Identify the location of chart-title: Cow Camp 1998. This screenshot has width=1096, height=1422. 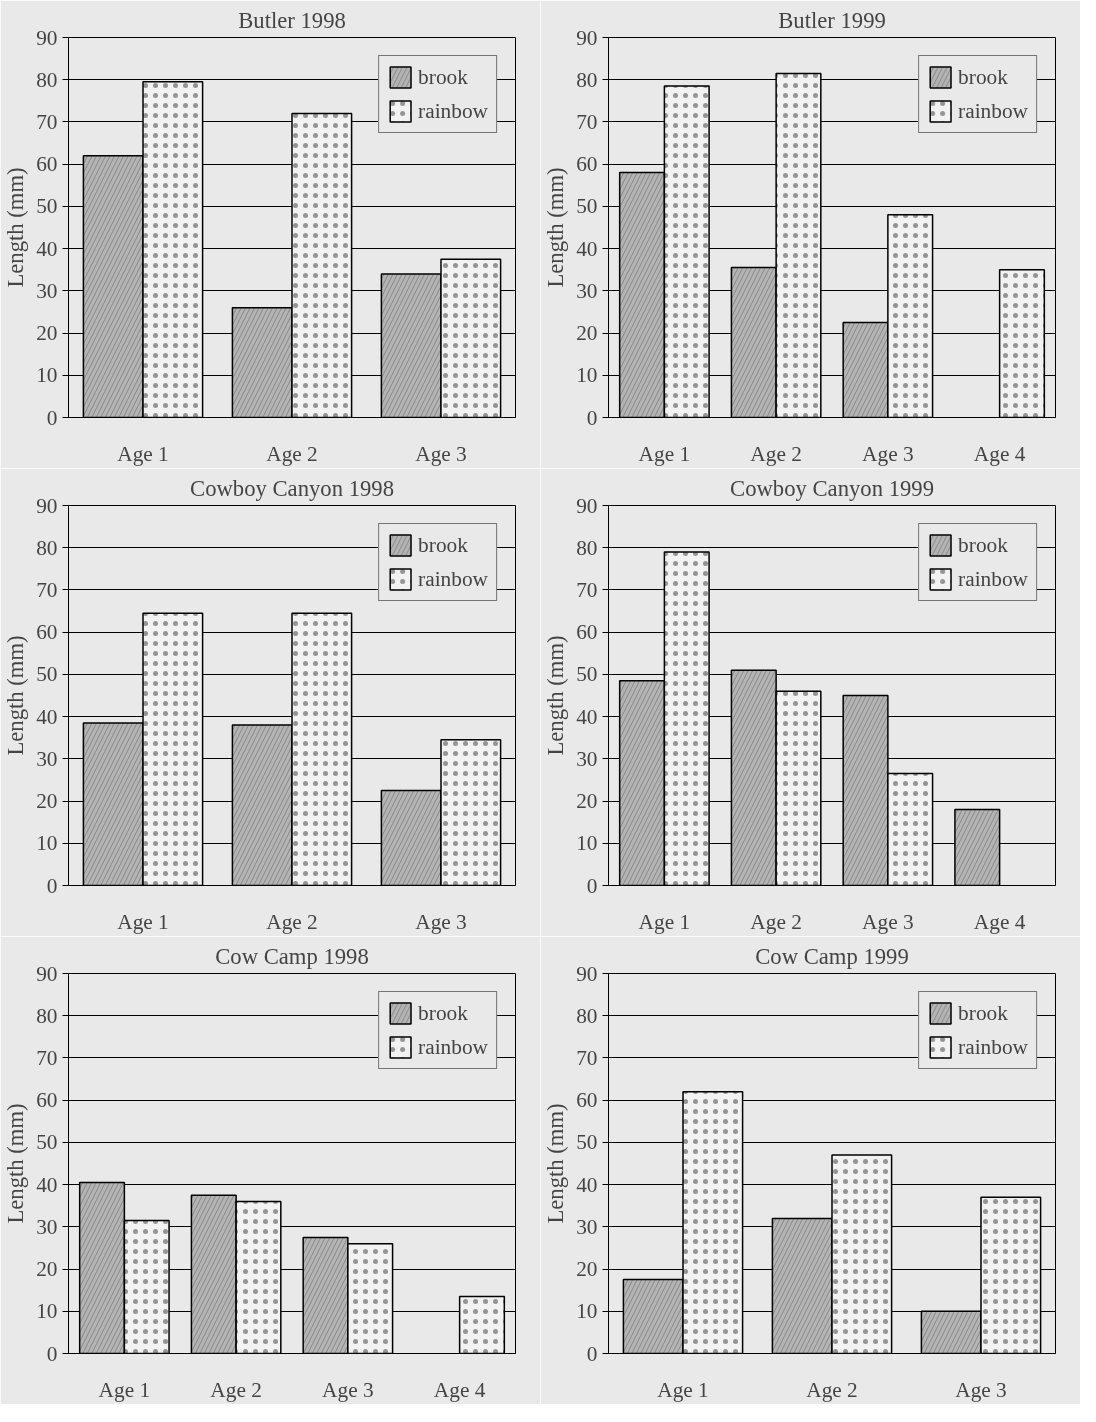
(292, 956).